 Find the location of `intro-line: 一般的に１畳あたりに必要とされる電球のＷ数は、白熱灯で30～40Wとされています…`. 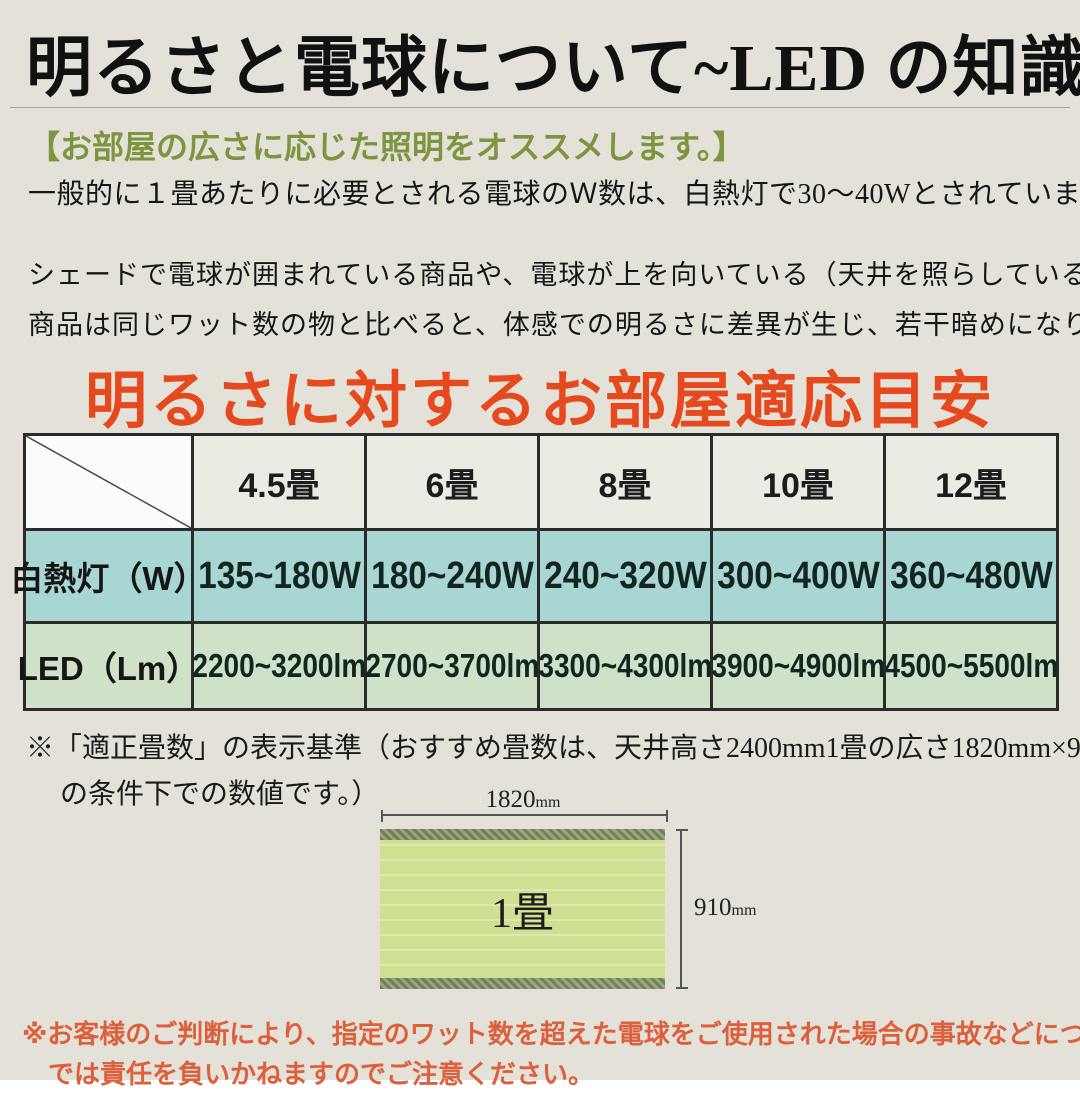

intro-line: 一般的に１畳あたりに必要とされる電球のＷ数は、白熱灯で30～40Wとされています… is located at coordinates (554, 194).